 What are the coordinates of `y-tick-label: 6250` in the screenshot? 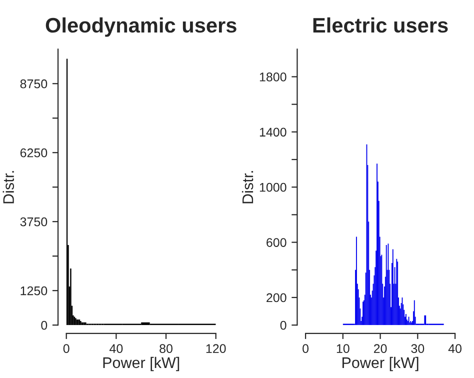 It's located at (34, 153).